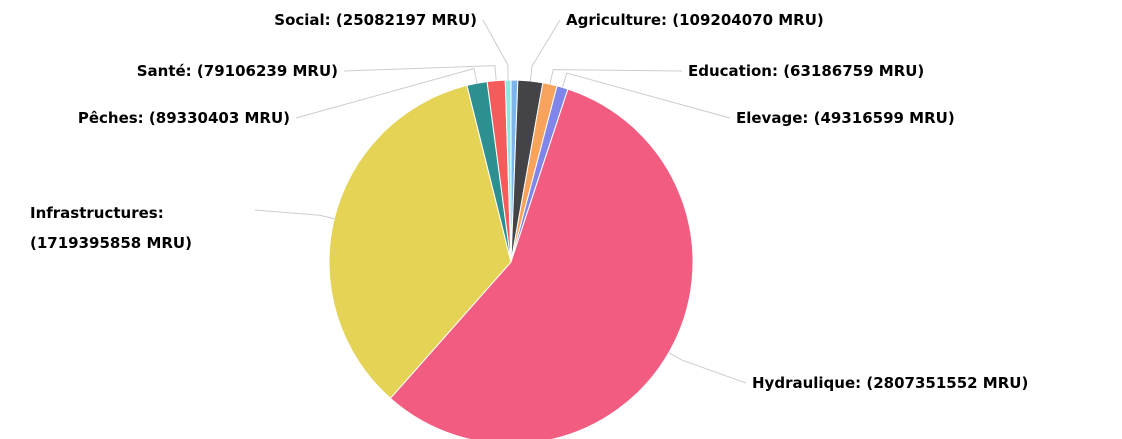 The image size is (1122, 439). What do you see at coordinates (695, 20) in the screenshot?
I see `data-label: Agriculture: (109204070 MRU)` at bounding box center [695, 20].